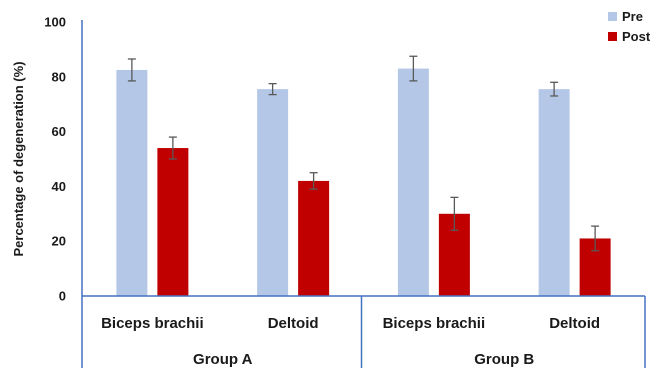  I want to click on y-tick-label: 40, so click(59, 186).